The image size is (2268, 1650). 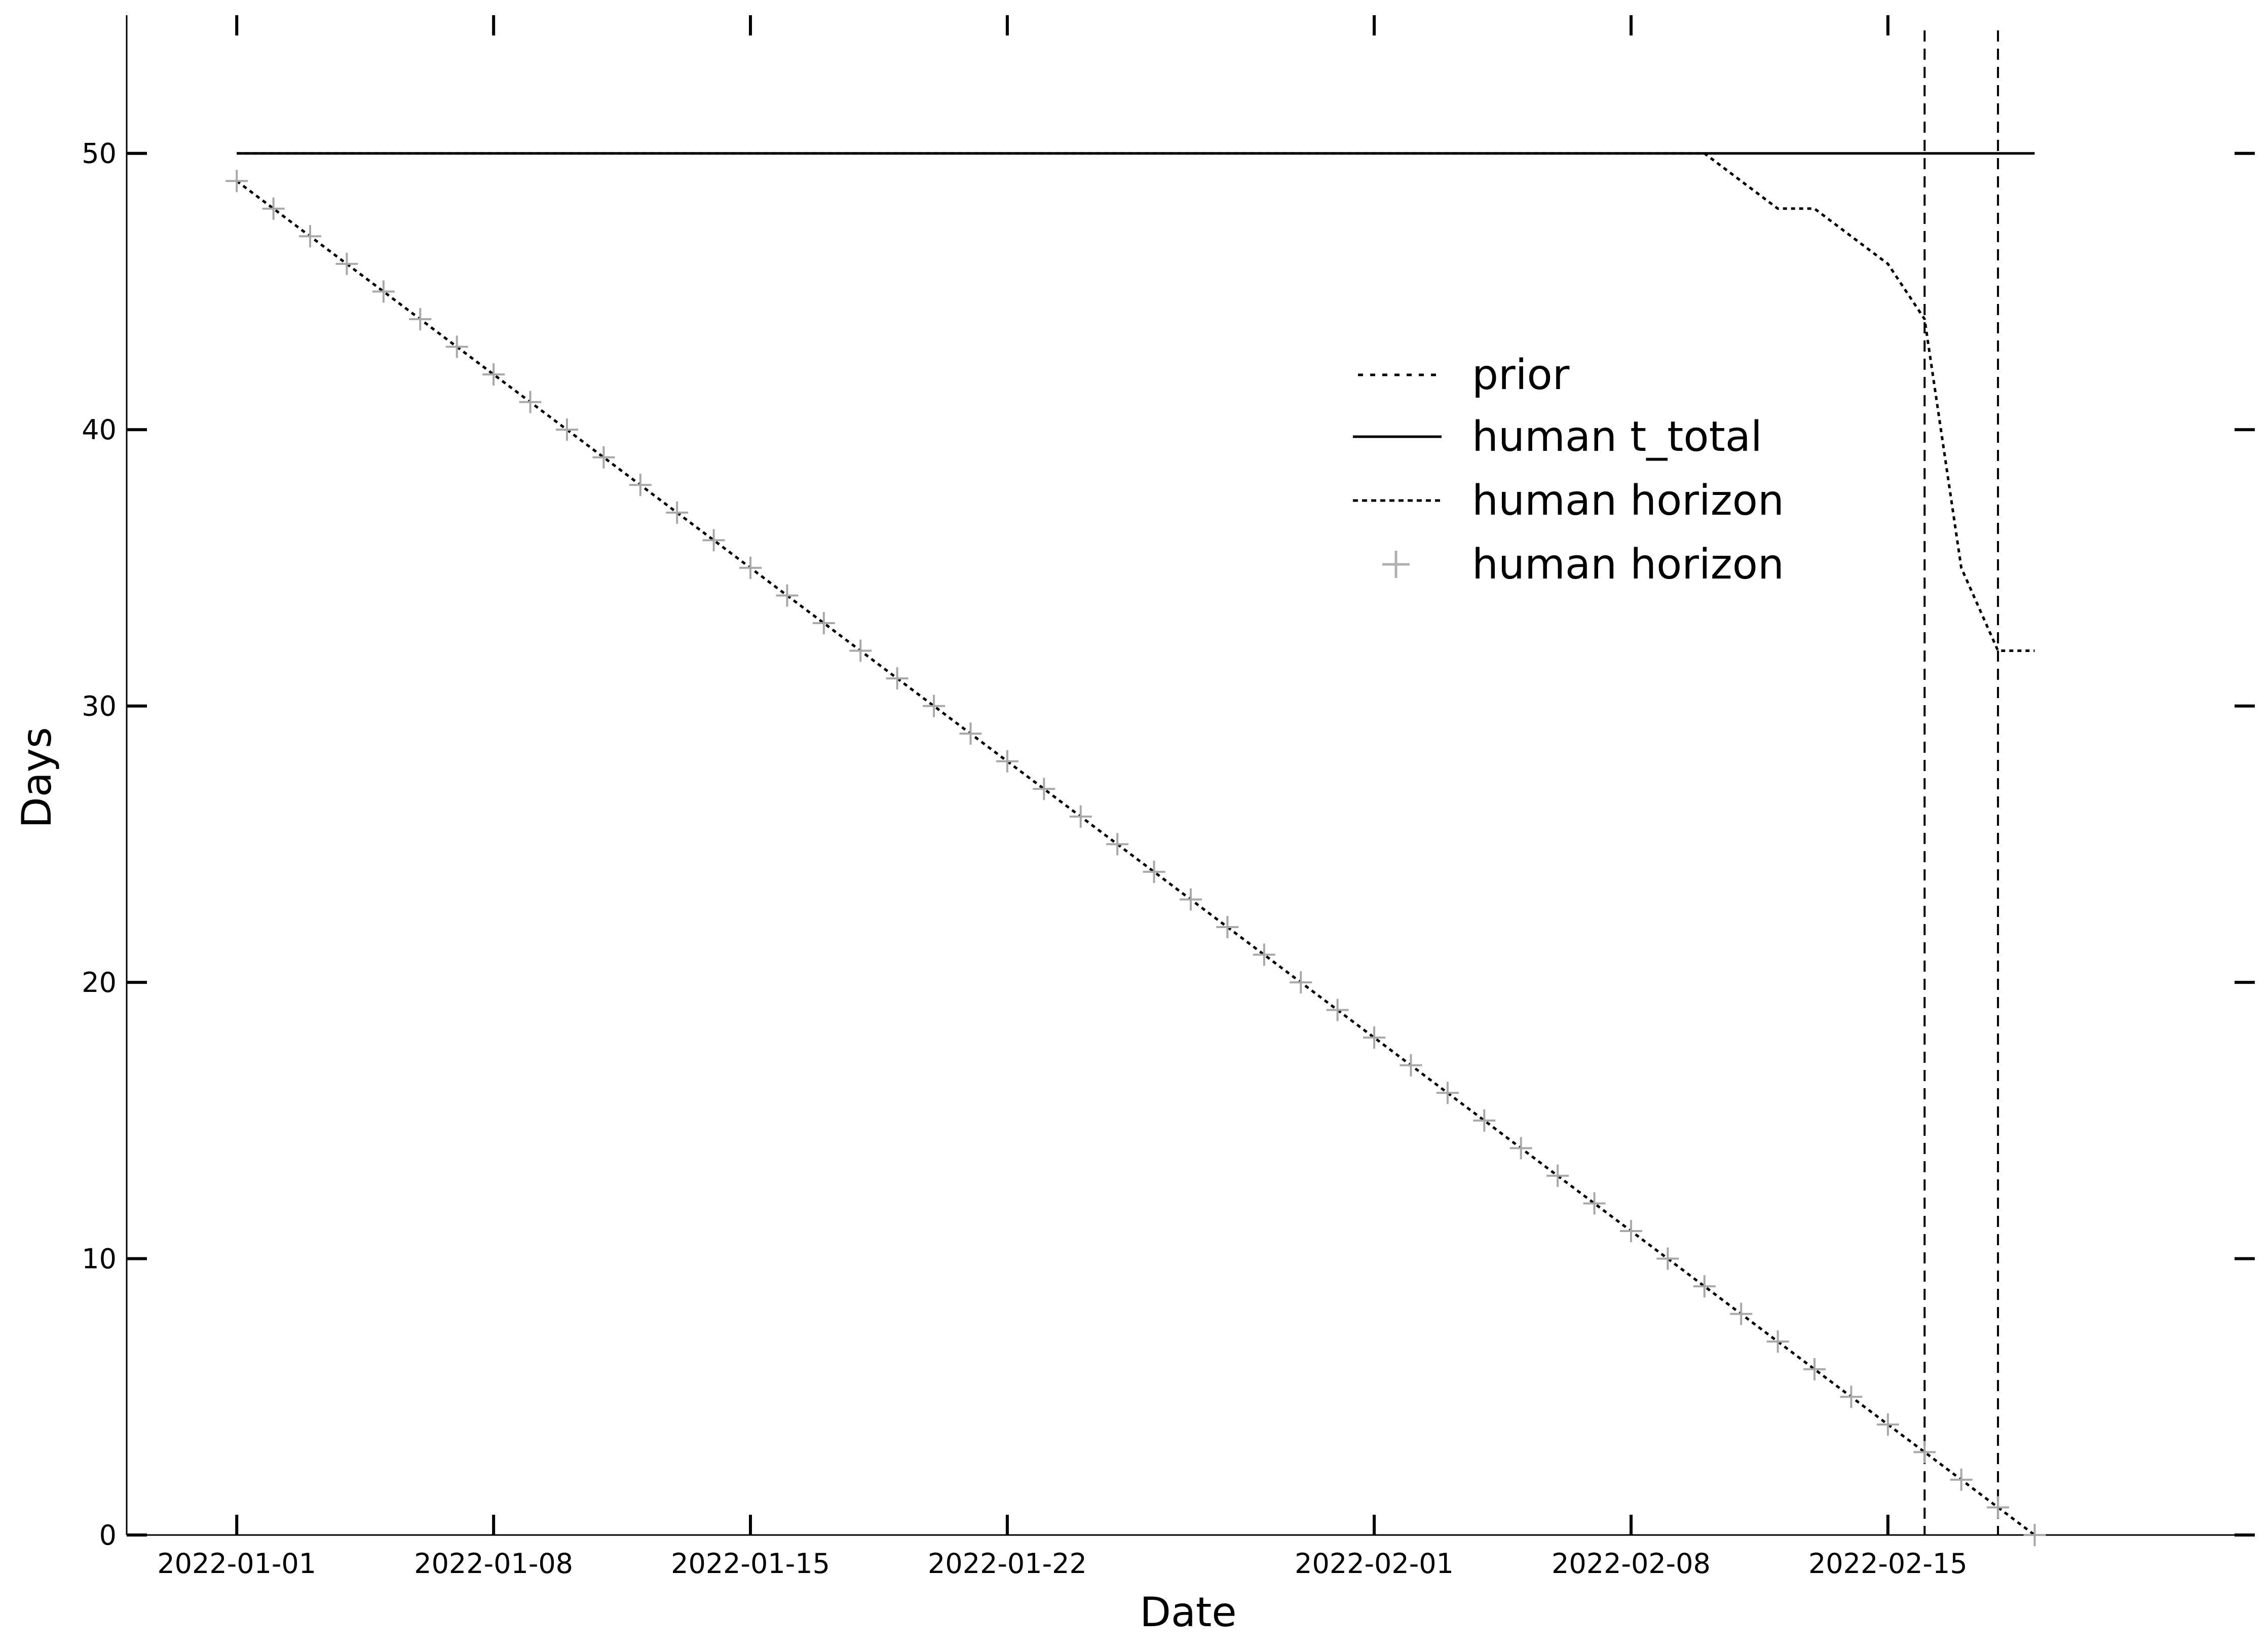 I want to click on y-axis-label: Days, so click(x=36, y=777).